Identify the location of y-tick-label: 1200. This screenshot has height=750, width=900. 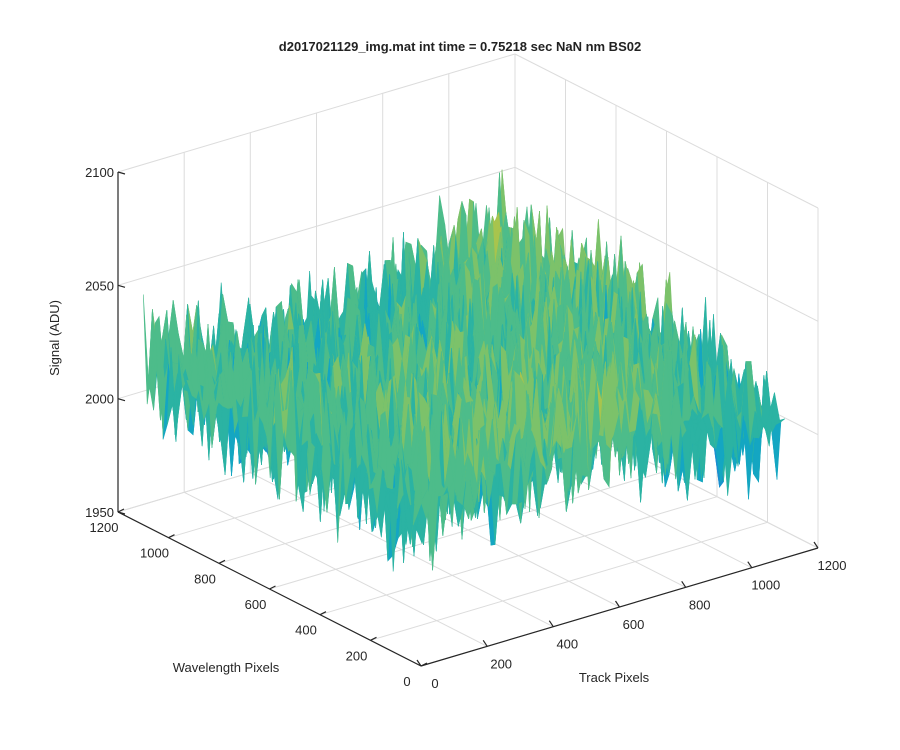
(104, 527).